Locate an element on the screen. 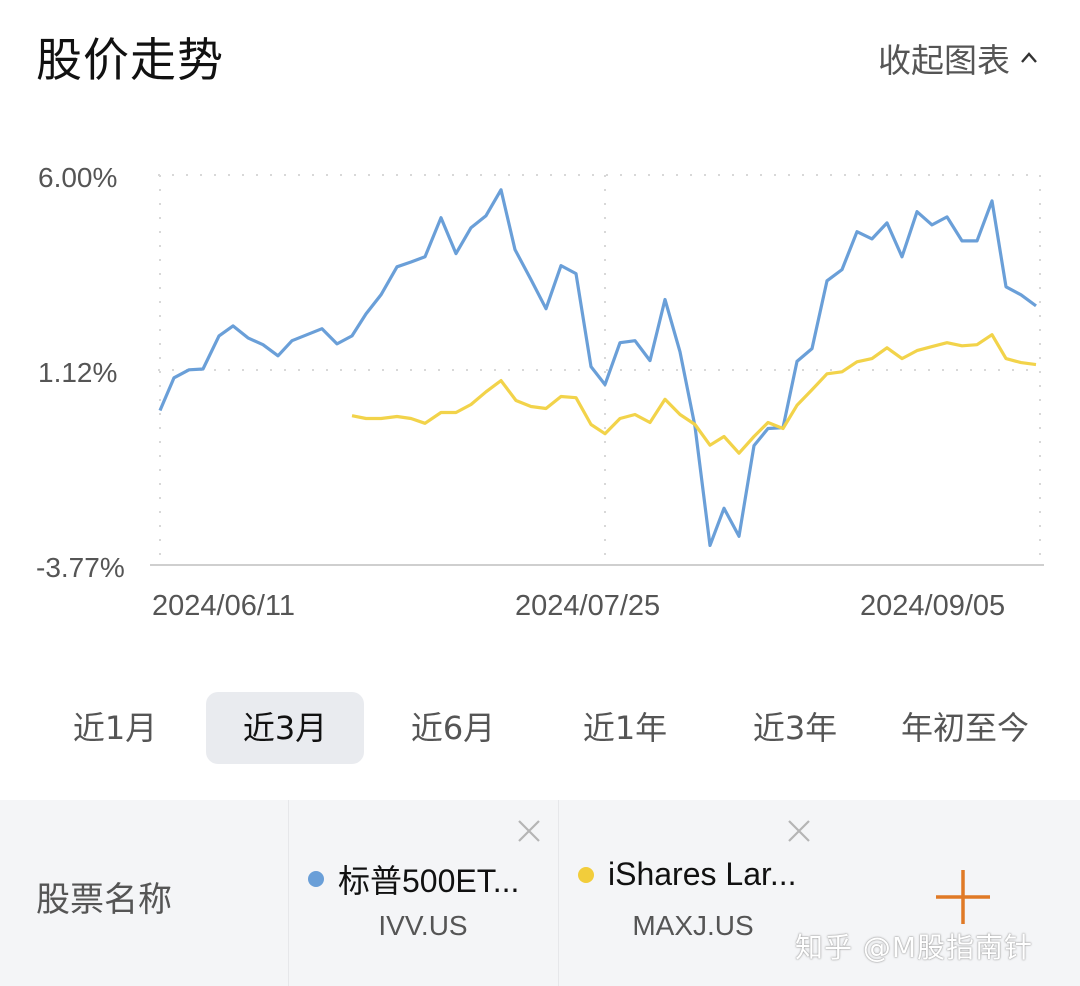 Image resolution: width=1080 pixels, height=986 pixels. tab-1-month: 近1月 is located at coordinates (115, 728).